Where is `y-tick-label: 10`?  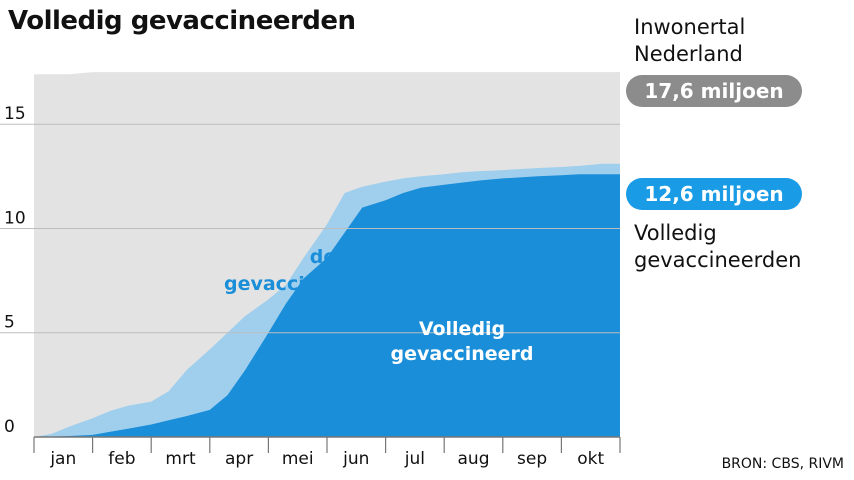
y-tick-label: 10 is located at coordinates (15, 218).